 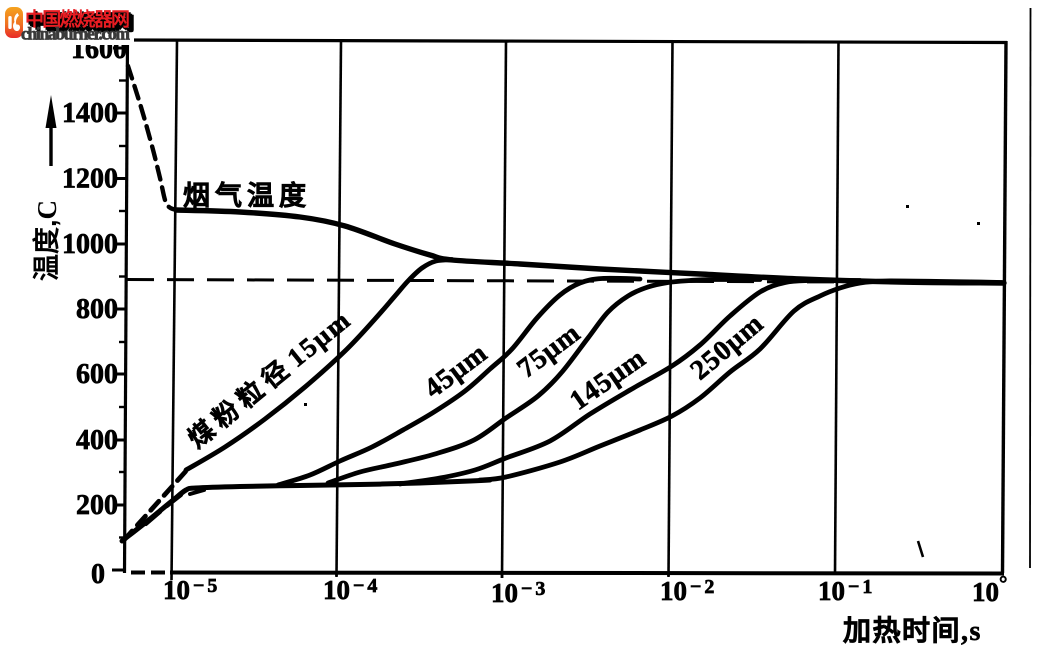 I want to click on svg-text: 温度,C, so click(x=46, y=240).